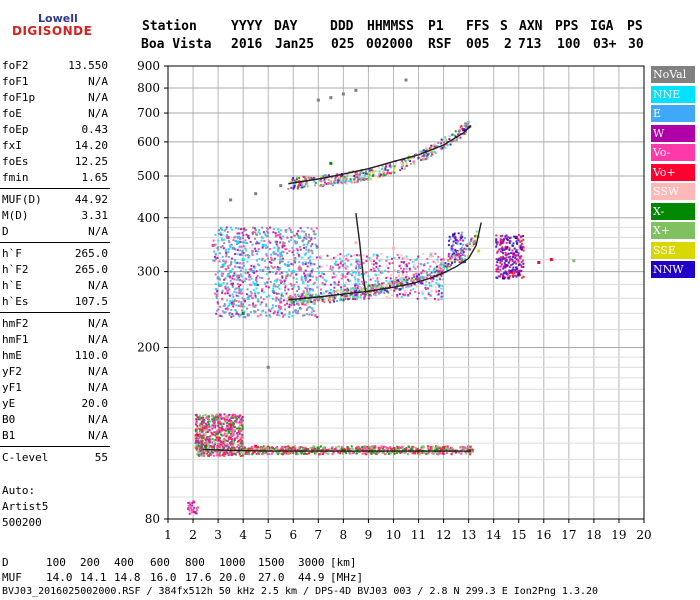 The width and height of the screenshot is (700, 600). I want to click on header-value-6: 005, so click(478, 44).